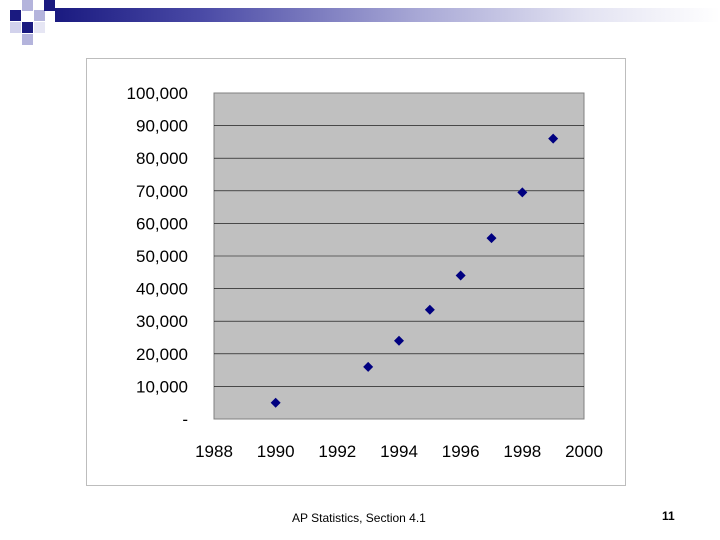 This screenshot has width=720, height=540. I want to click on footer-text: AP Statistics, Section 4.1, so click(359, 518).